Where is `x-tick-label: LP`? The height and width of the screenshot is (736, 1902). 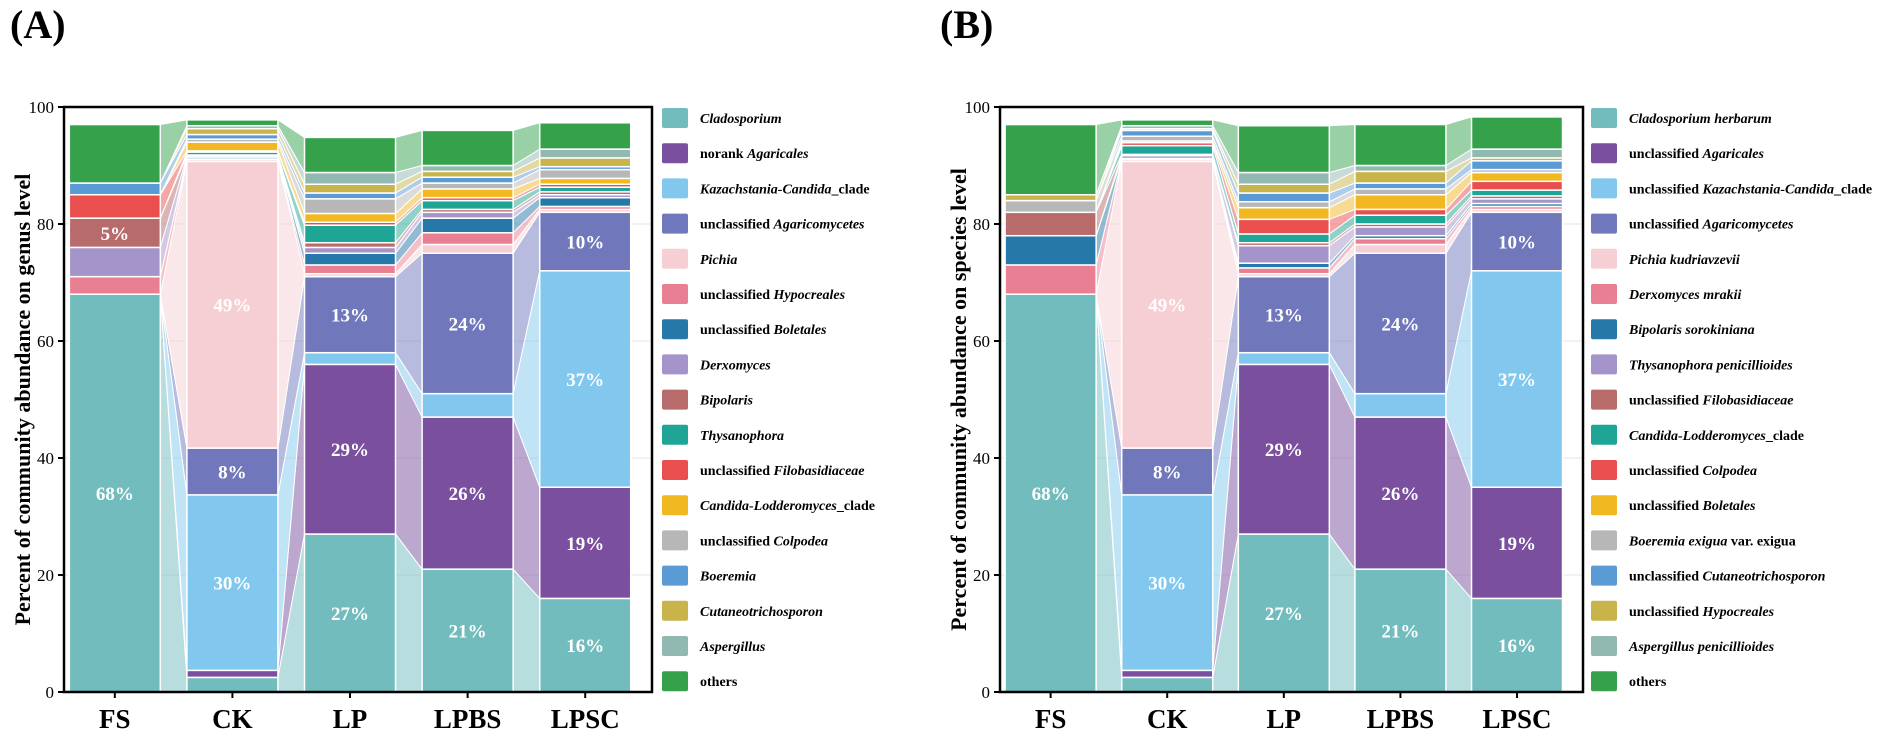 x-tick-label: LP is located at coordinates (1284, 719).